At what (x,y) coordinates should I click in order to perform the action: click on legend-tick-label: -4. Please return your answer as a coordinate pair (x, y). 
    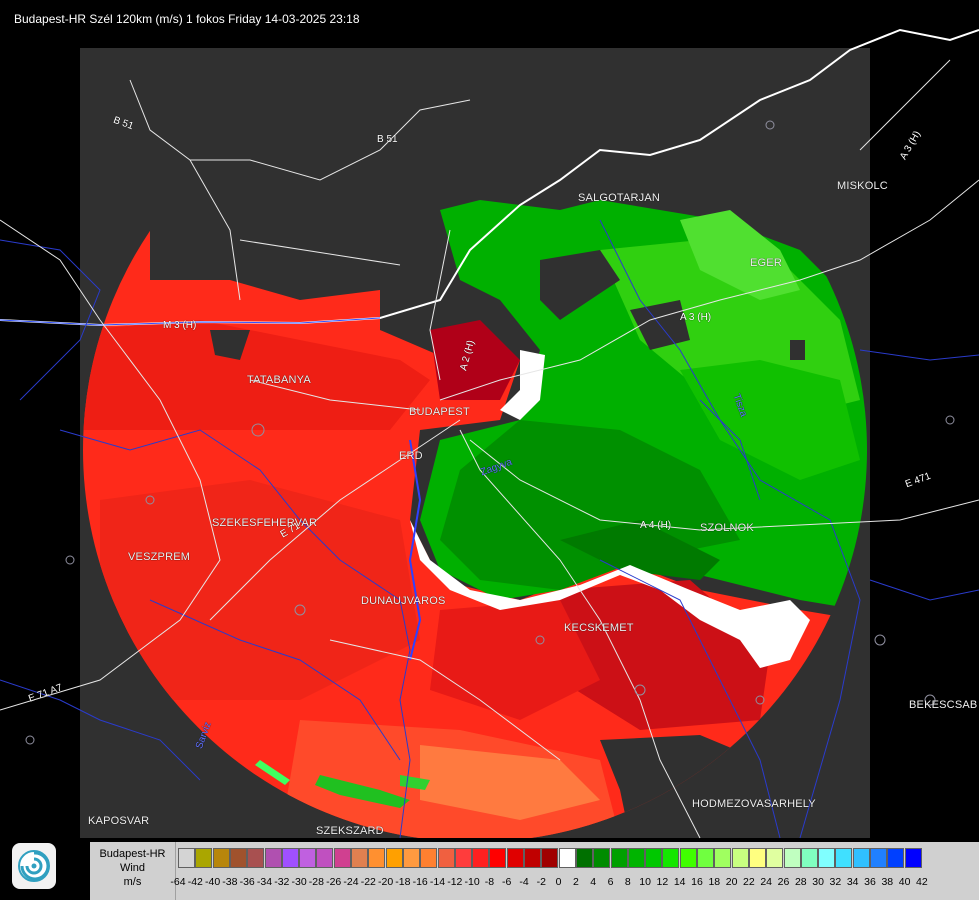
    Looking at the image, I should click on (524, 882).